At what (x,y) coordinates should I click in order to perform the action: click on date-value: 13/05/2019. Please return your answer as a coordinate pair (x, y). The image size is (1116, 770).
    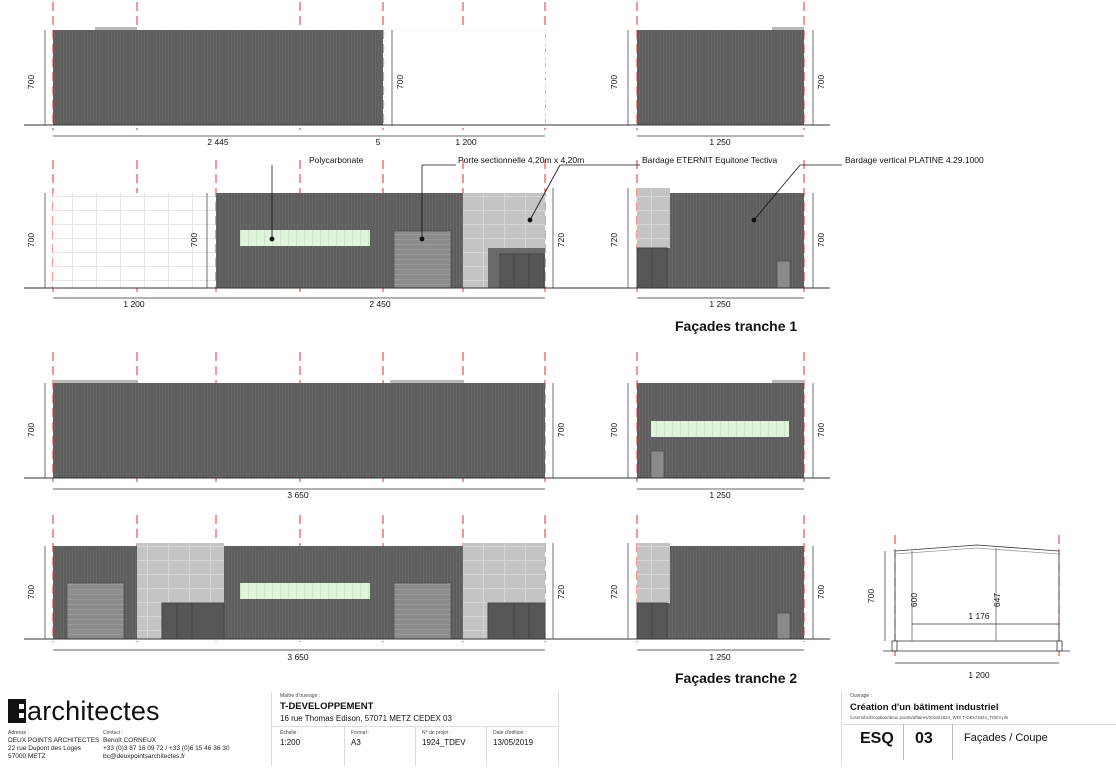
    Looking at the image, I should click on (513, 742).